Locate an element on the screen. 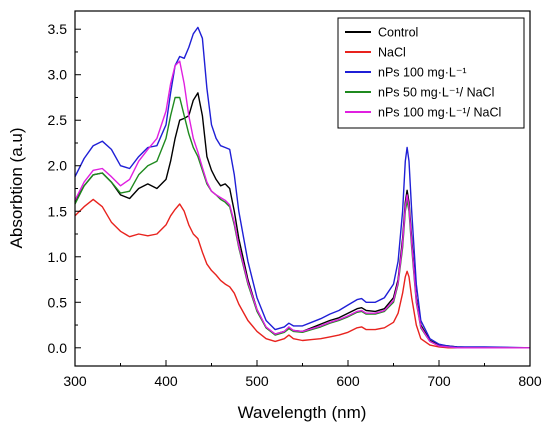 The width and height of the screenshot is (550, 440). x-tick-label: 700 is located at coordinates (439, 381).